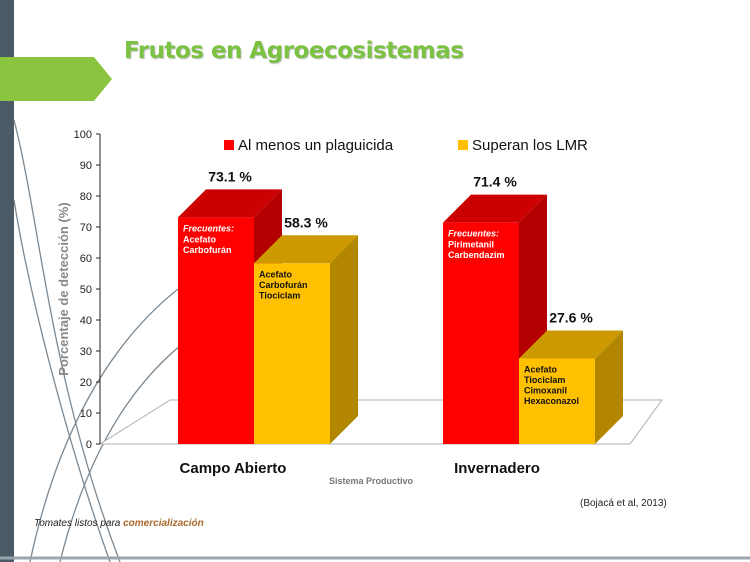 Image resolution: width=750 pixels, height=562 pixels. Describe the element at coordinates (86, 383) in the screenshot. I see `y-tick-label: 20` at that location.